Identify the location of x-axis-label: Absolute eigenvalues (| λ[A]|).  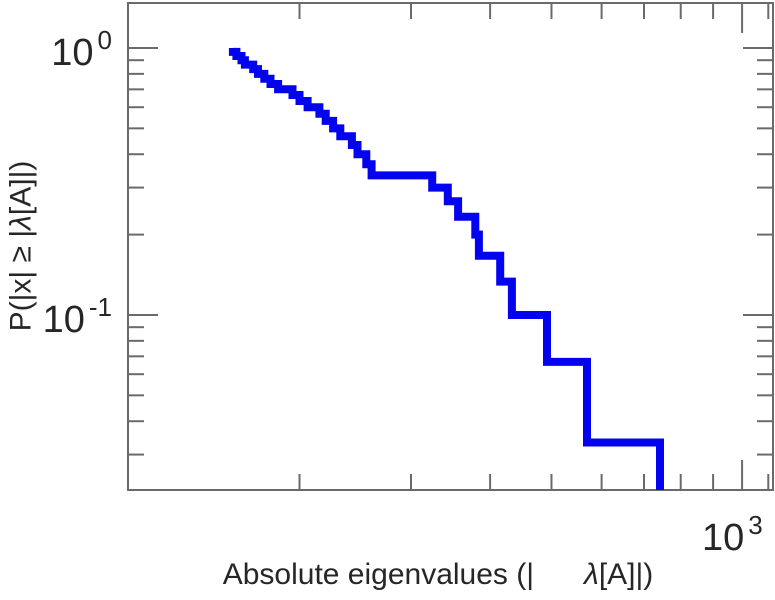
(438, 574).